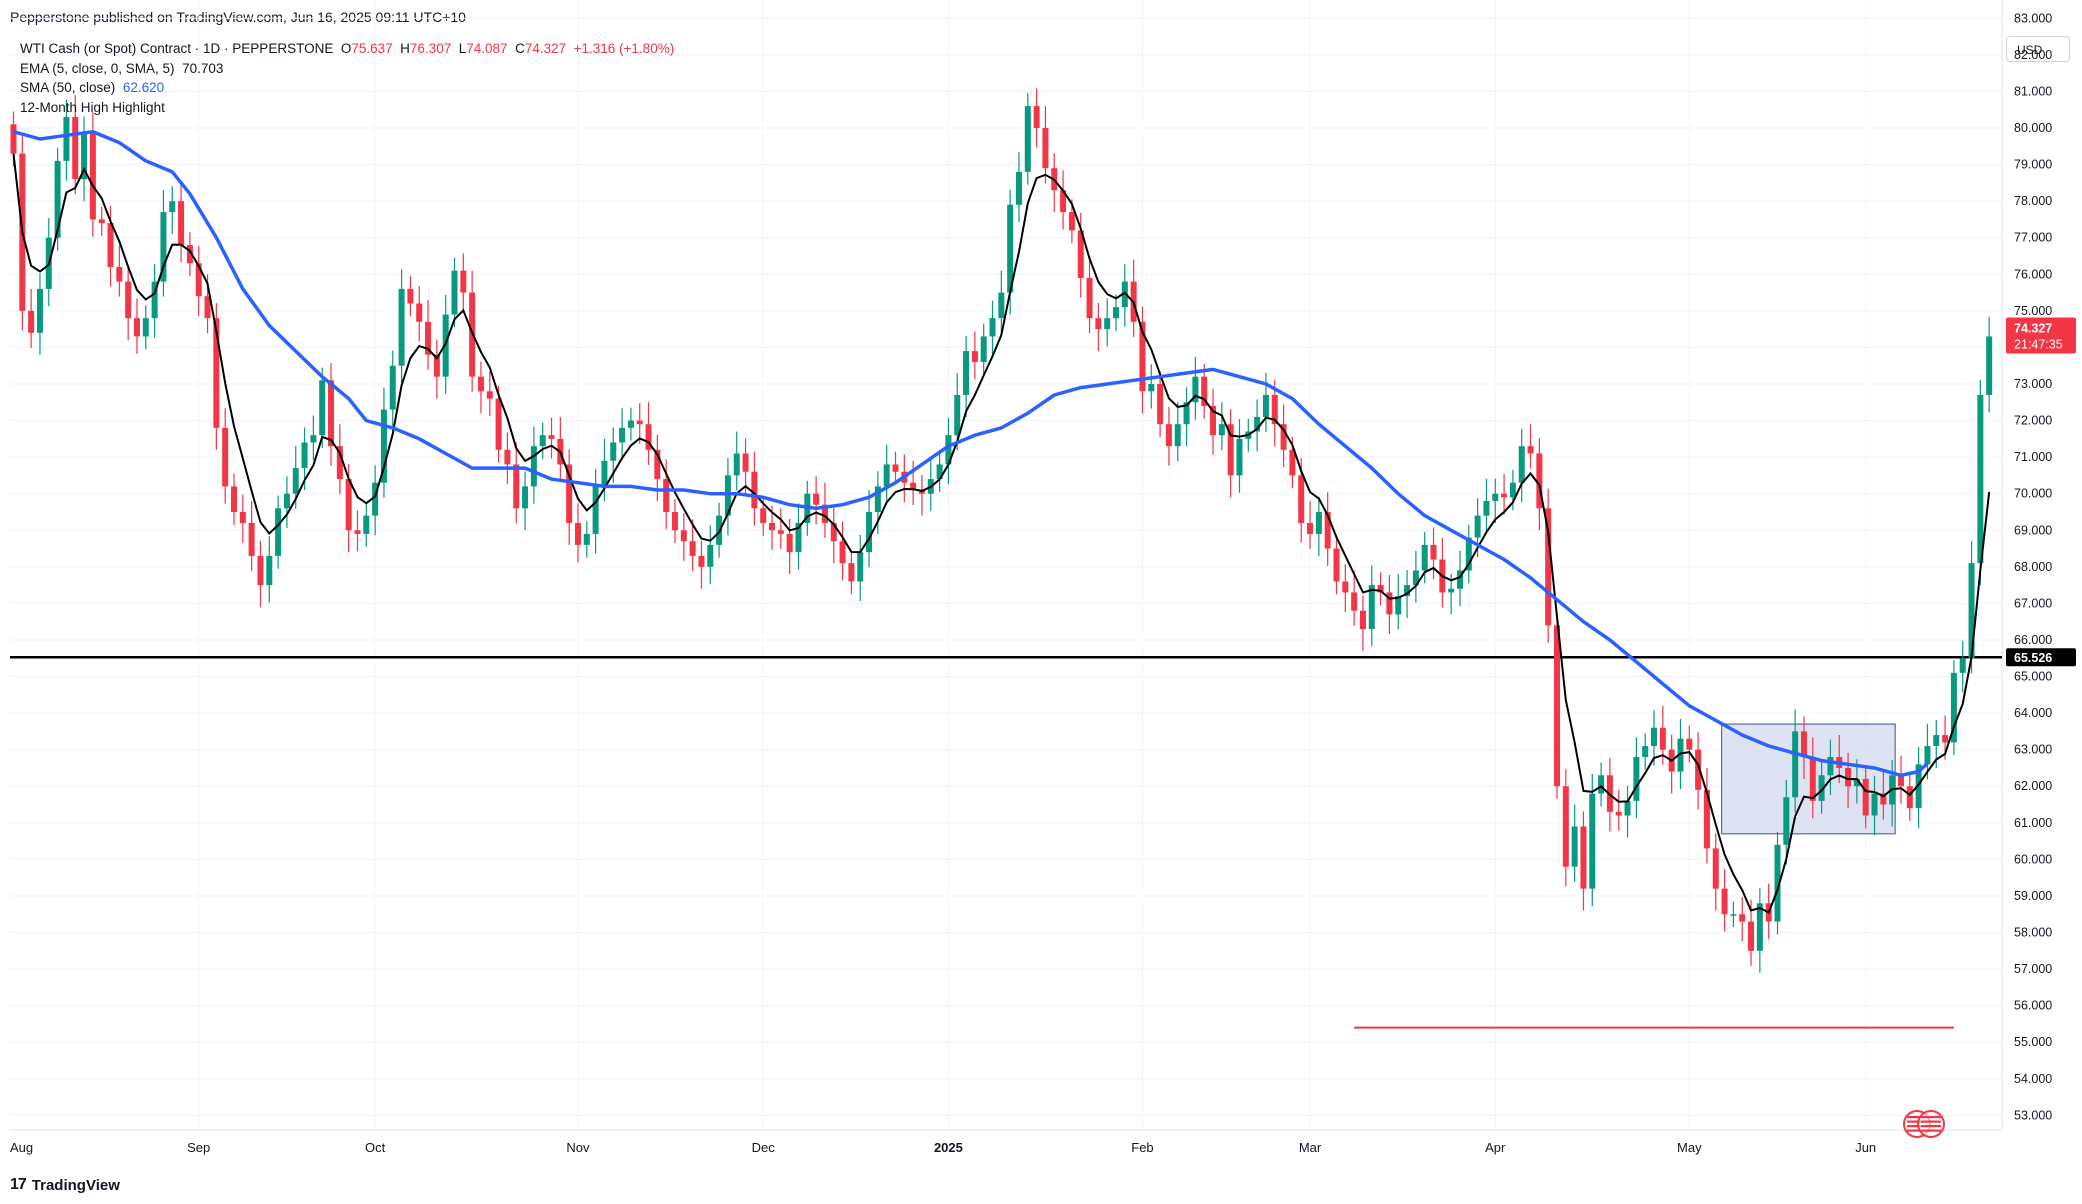  Describe the element at coordinates (347, 88) in the screenshot. I see `legend-sma-row: SMA (50, close) 62.620` at that location.